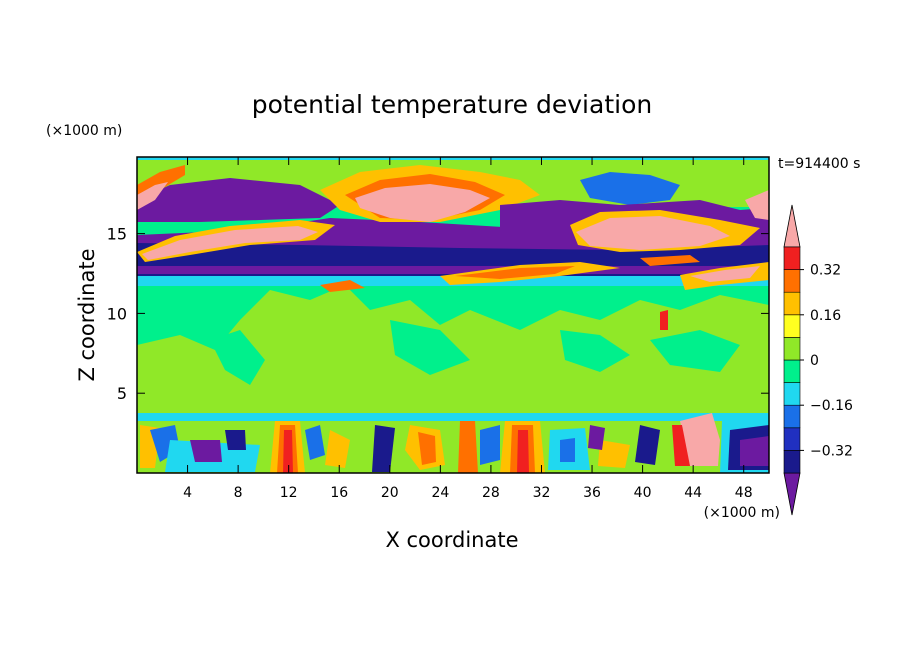  Describe the element at coordinates (289, 493) in the screenshot. I see `x-tick-label: 12` at that location.